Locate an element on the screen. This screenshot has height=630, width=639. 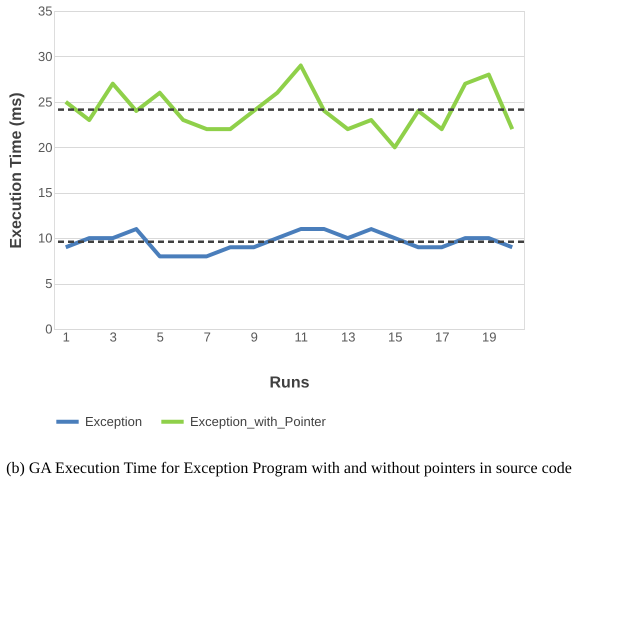
y-tick-label: 5 is located at coordinates (48, 284).